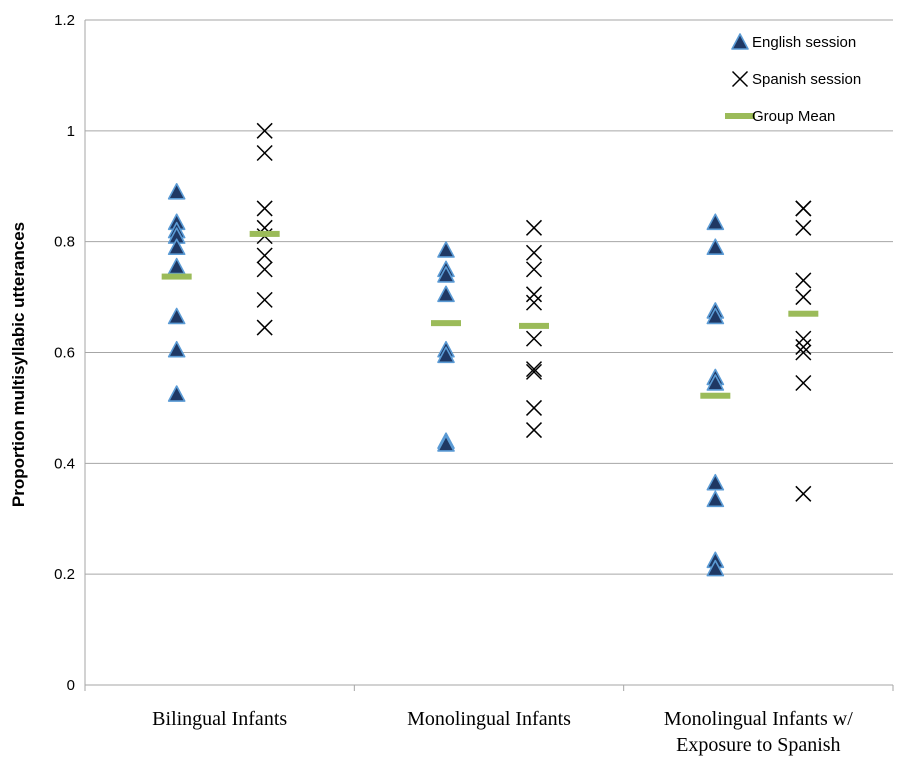  I want to click on legend-marker-cross, so click(740, 79).